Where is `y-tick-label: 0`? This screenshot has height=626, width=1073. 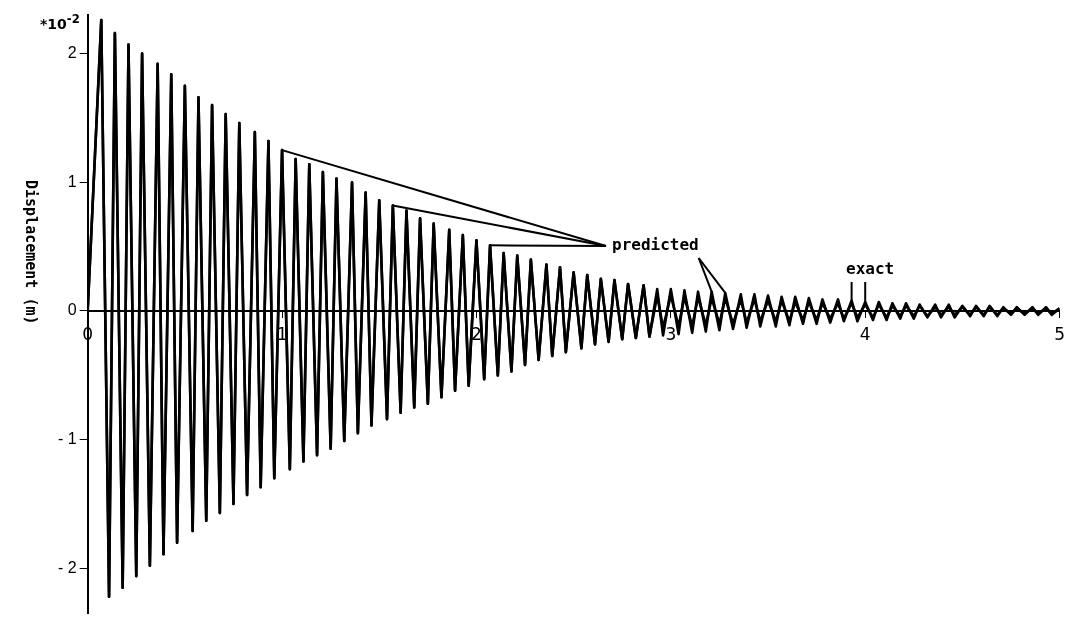
y-tick-label: 0 is located at coordinates (72, 310).